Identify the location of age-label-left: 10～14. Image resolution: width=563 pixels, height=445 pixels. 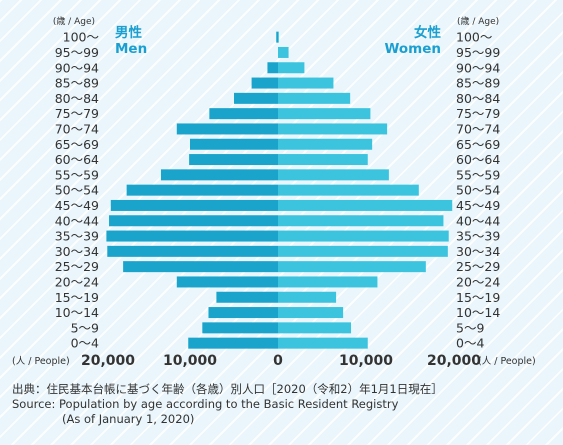
(77, 312).